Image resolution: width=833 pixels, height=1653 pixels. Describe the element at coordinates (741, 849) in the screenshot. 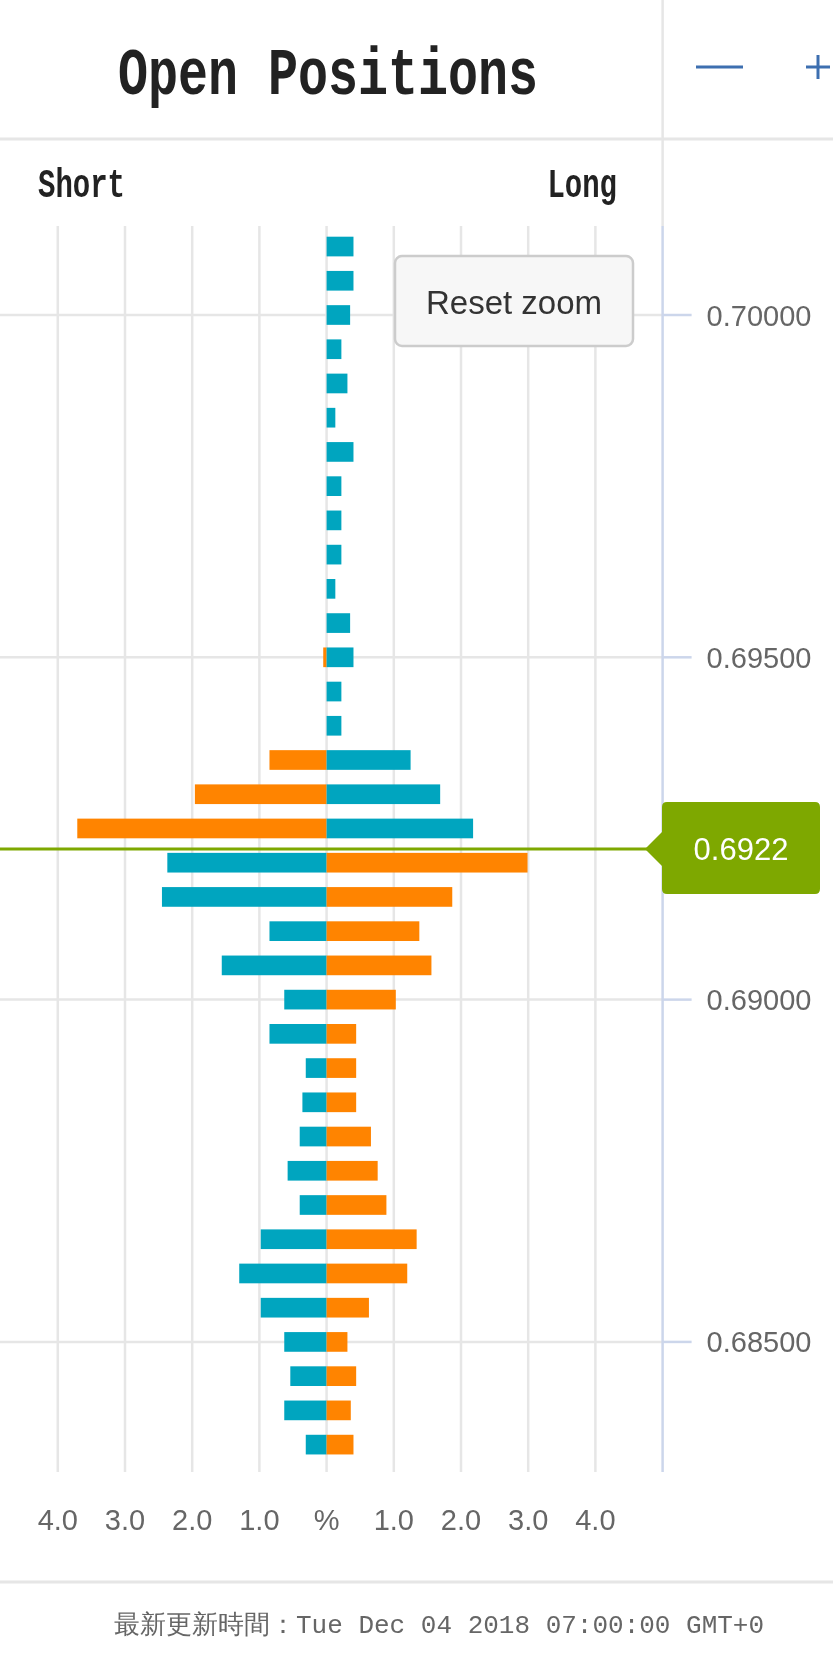

I see `ref-line-label: 0.6922` at that location.